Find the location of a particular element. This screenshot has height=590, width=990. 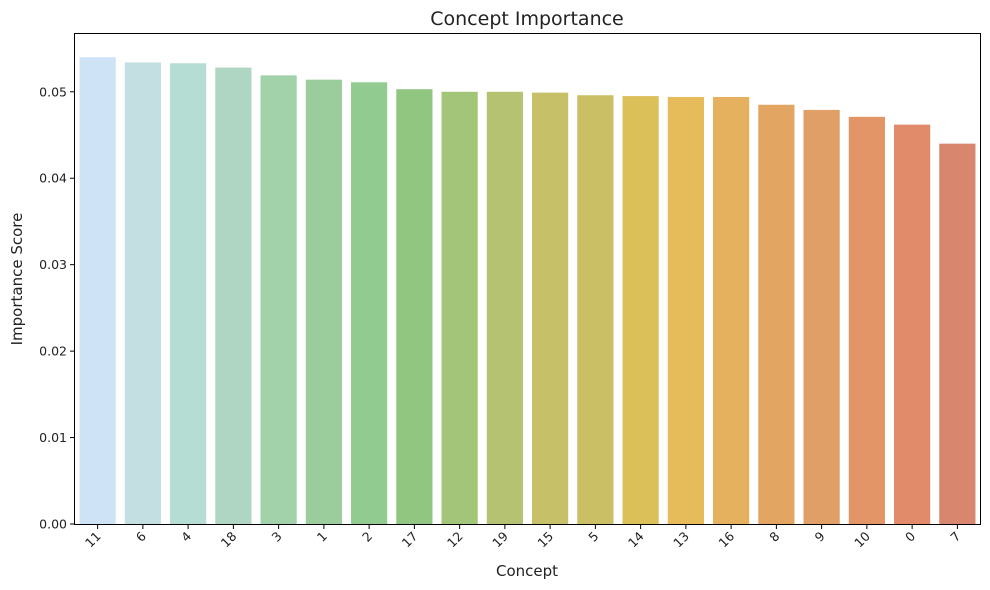

y-tick-label: 0.01 is located at coordinates (53, 437).